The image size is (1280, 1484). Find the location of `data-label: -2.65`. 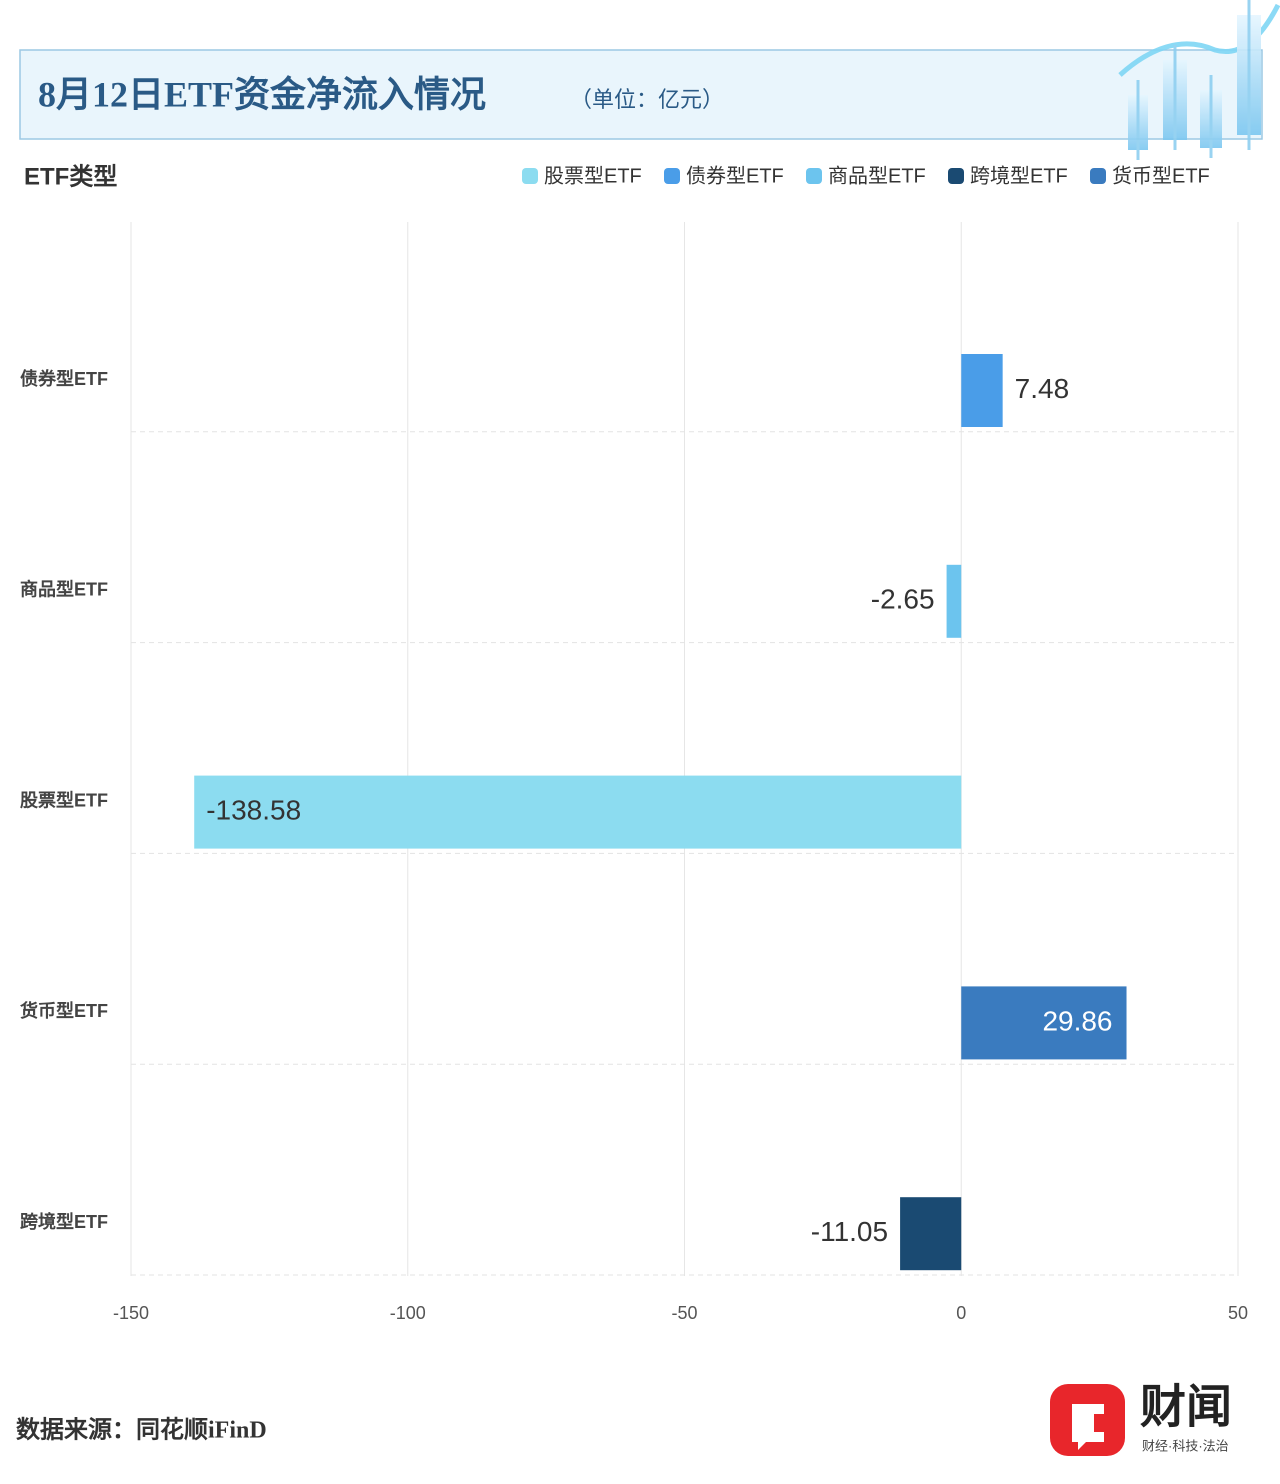

data-label: -2.65 is located at coordinates (903, 599).